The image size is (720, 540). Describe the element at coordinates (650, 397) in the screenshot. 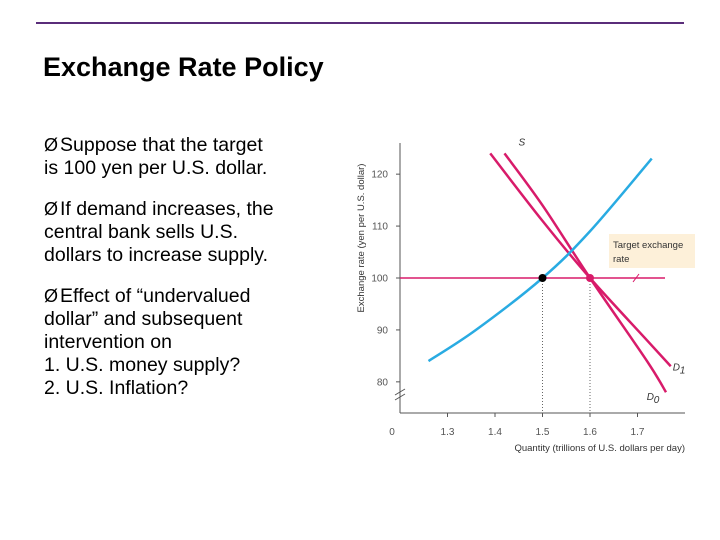

I see `demand-d0-label: D` at that location.